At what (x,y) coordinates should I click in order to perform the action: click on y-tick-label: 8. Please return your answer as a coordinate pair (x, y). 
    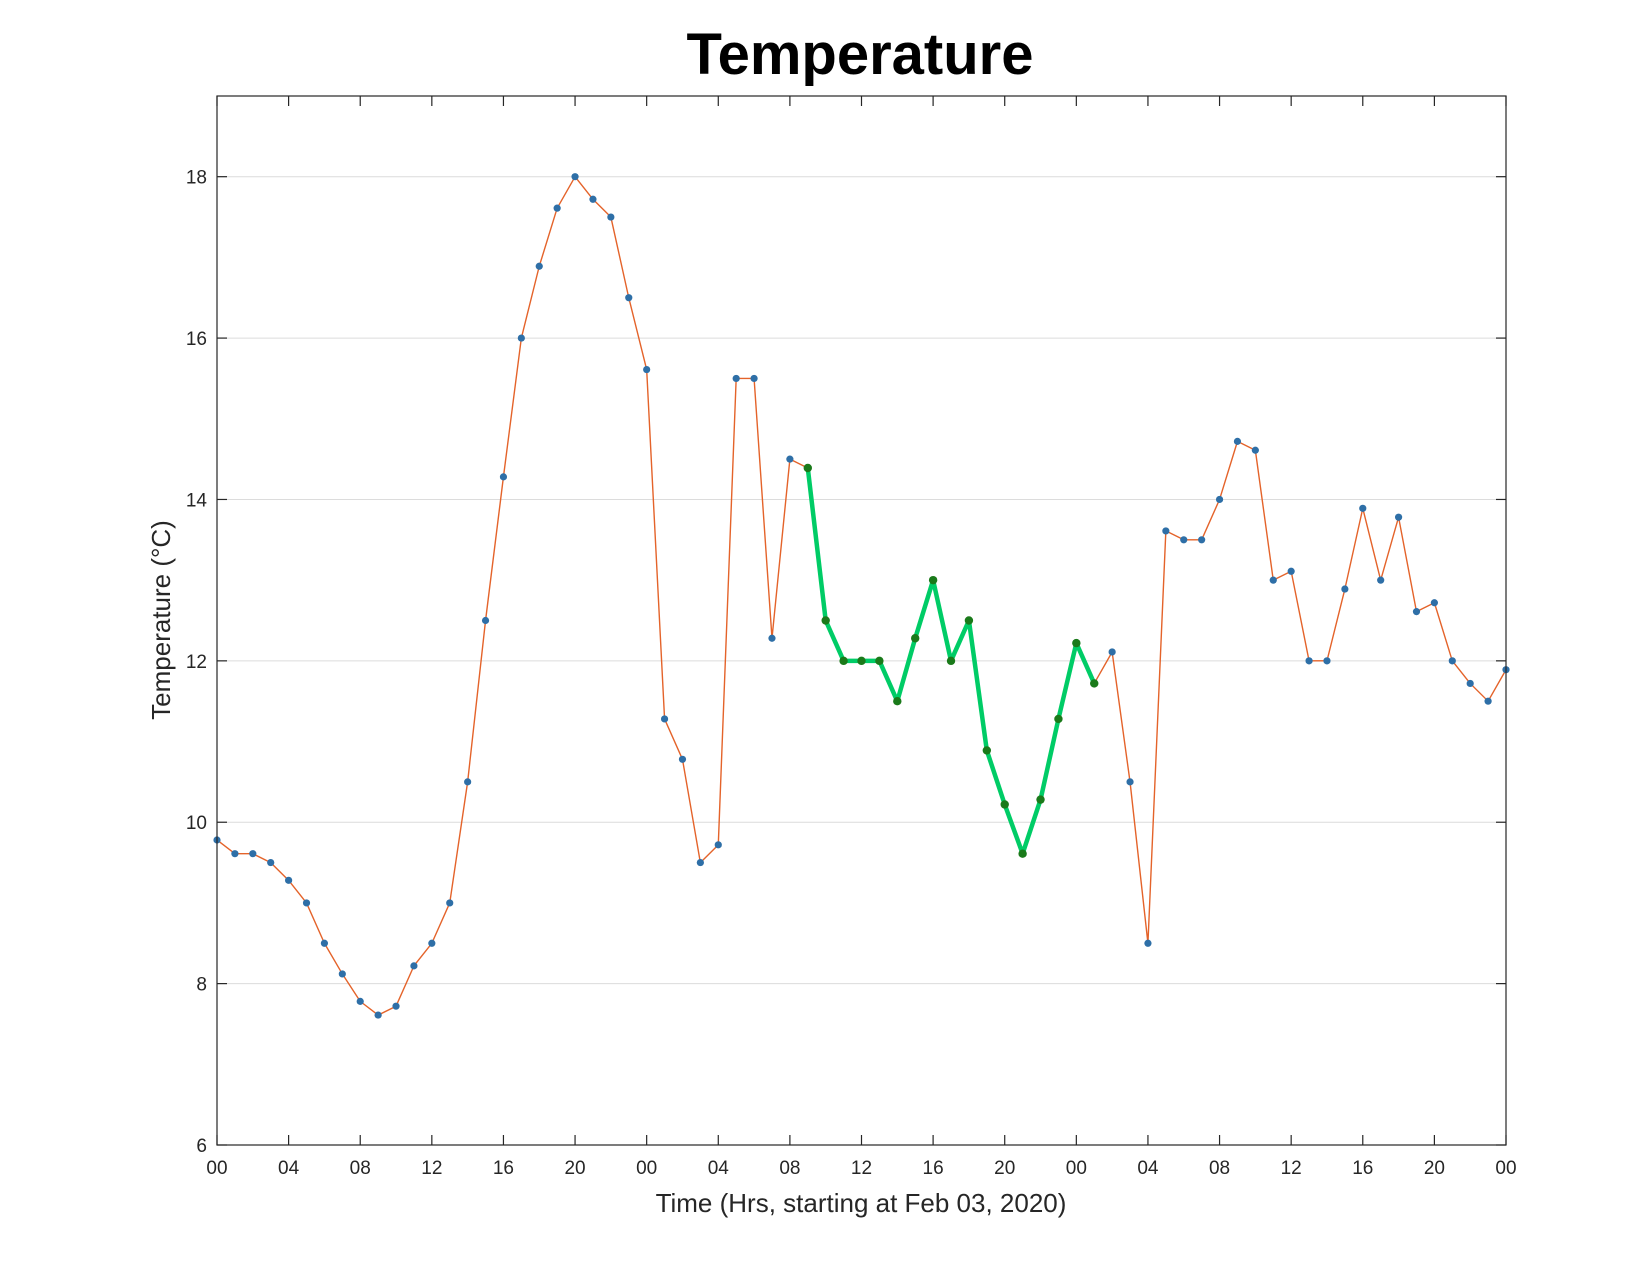
    Looking at the image, I should click on (201, 985).